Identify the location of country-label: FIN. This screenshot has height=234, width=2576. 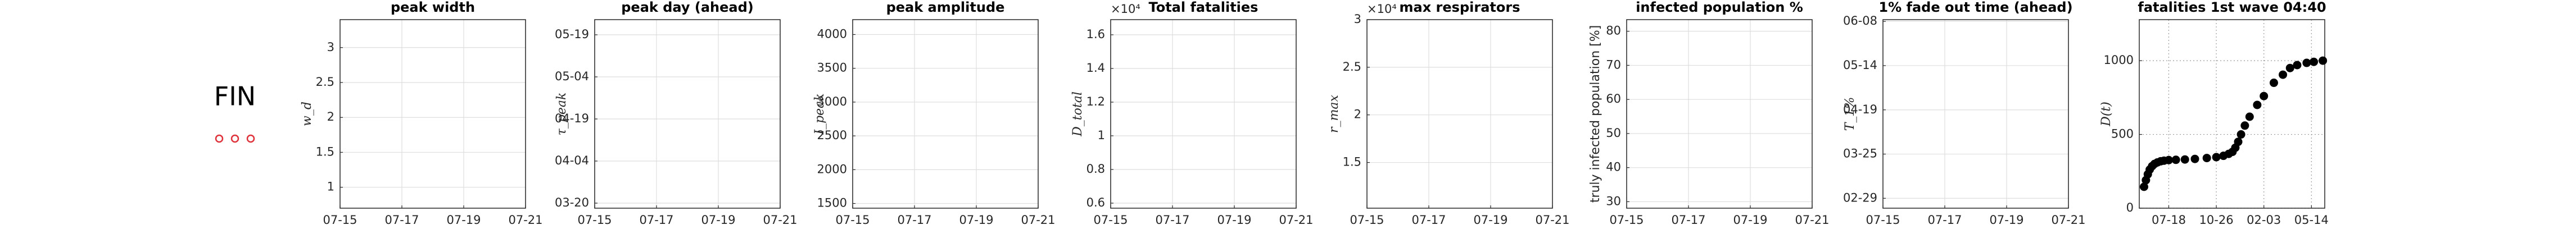
(235, 96).